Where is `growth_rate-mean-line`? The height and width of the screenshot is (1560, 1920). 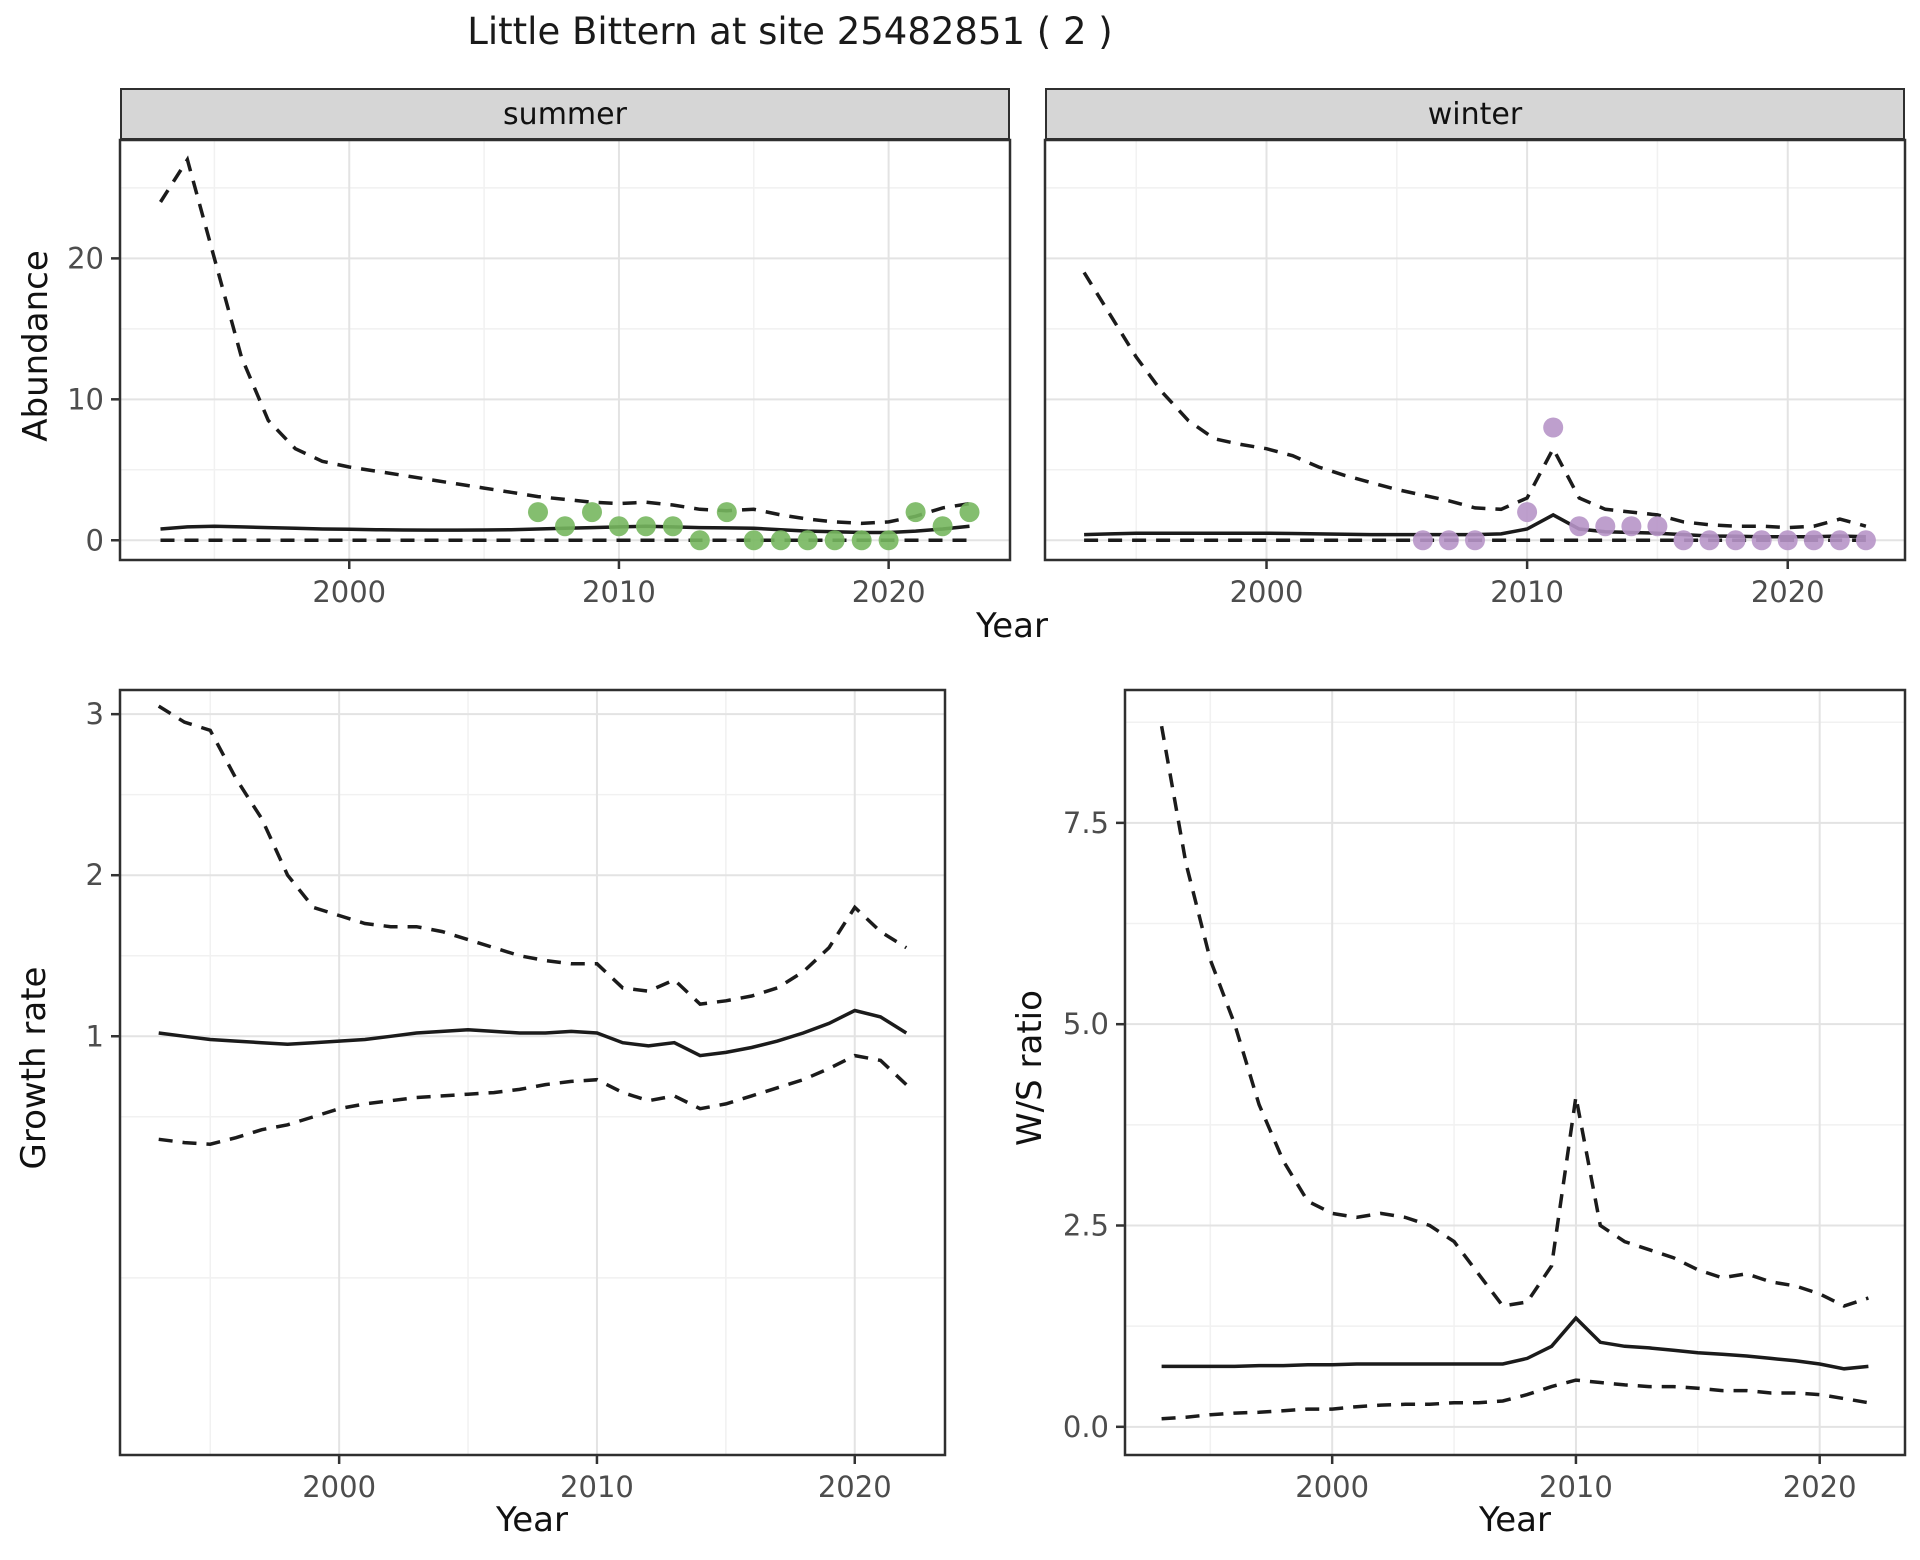
growth_rate-mean-line is located at coordinates (533, 1033).